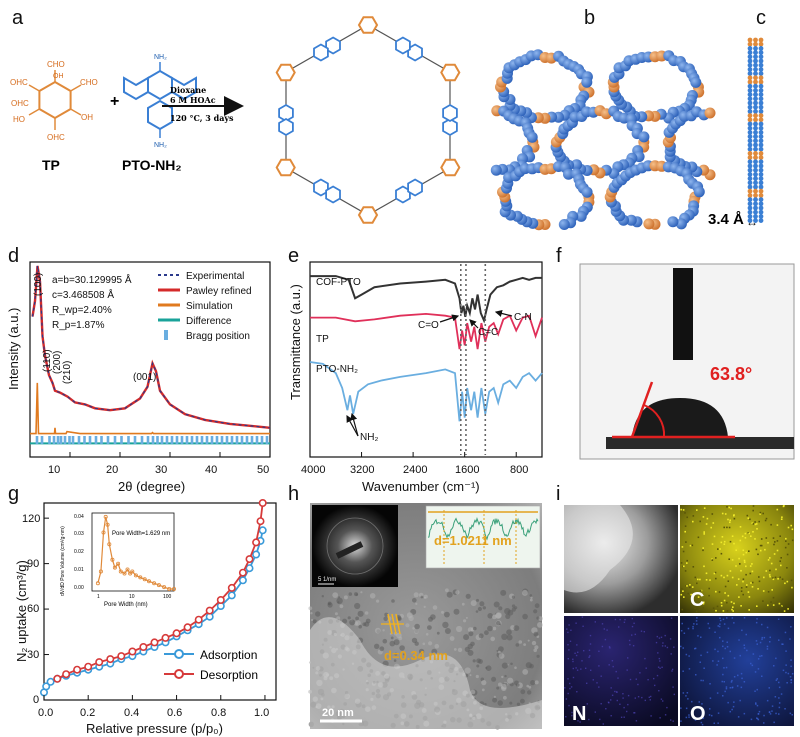 The image size is (800, 737). What do you see at coordinates (338, 282) in the screenshot?
I see `e-label-cof-pto: COF-PTO` at bounding box center [338, 282].